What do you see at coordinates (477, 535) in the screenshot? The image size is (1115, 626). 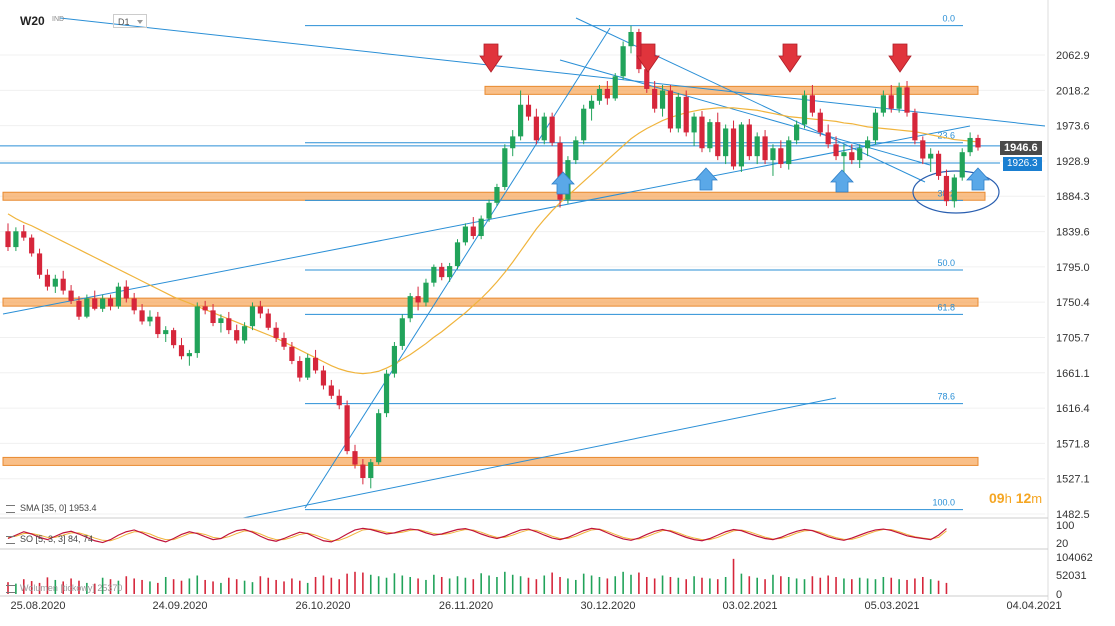 I see `so-k-line` at bounding box center [477, 535].